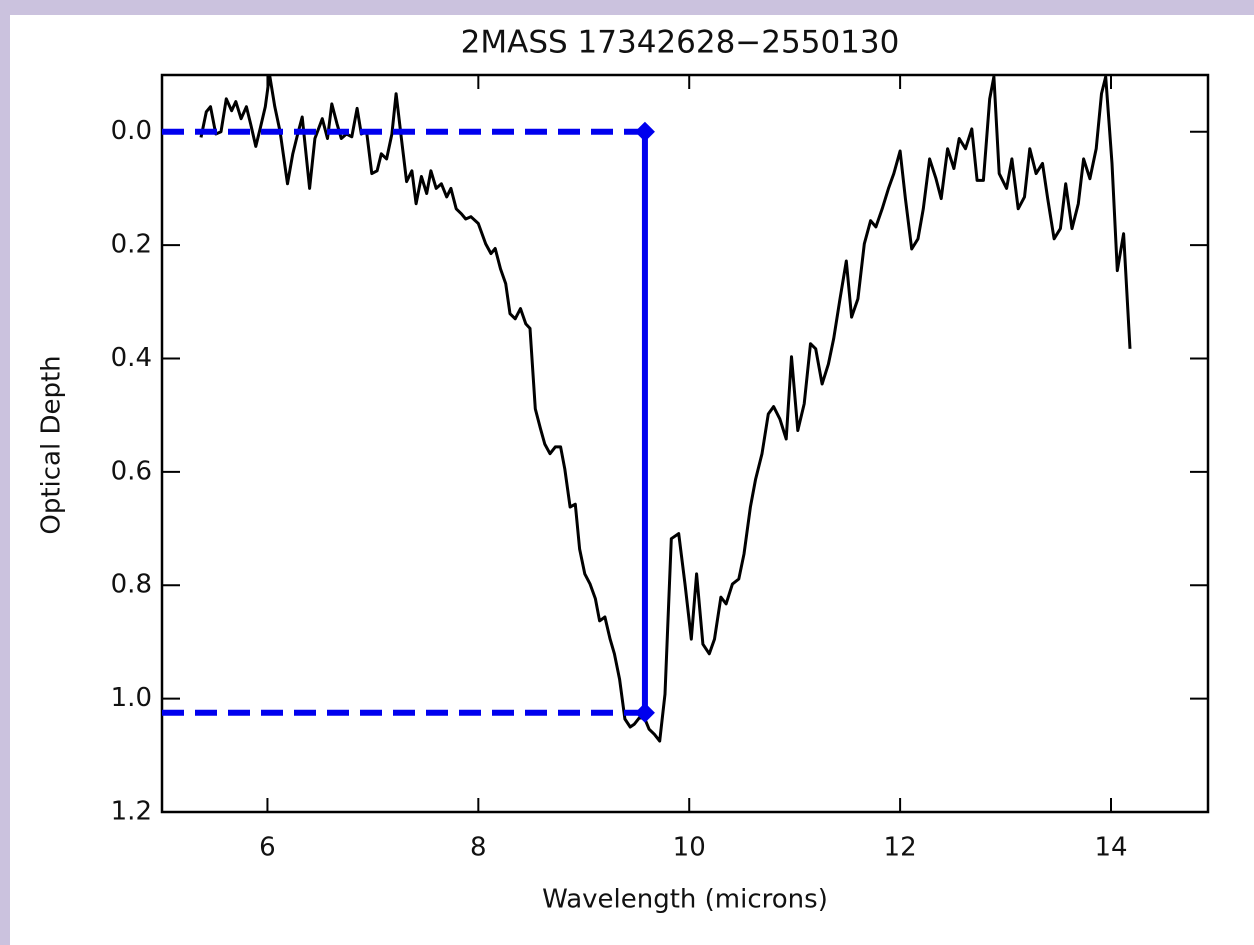 Image resolution: width=1254 pixels, height=945 pixels. Describe the element at coordinates (1110, 848) in the screenshot. I see `x-tick-label: 14` at that location.